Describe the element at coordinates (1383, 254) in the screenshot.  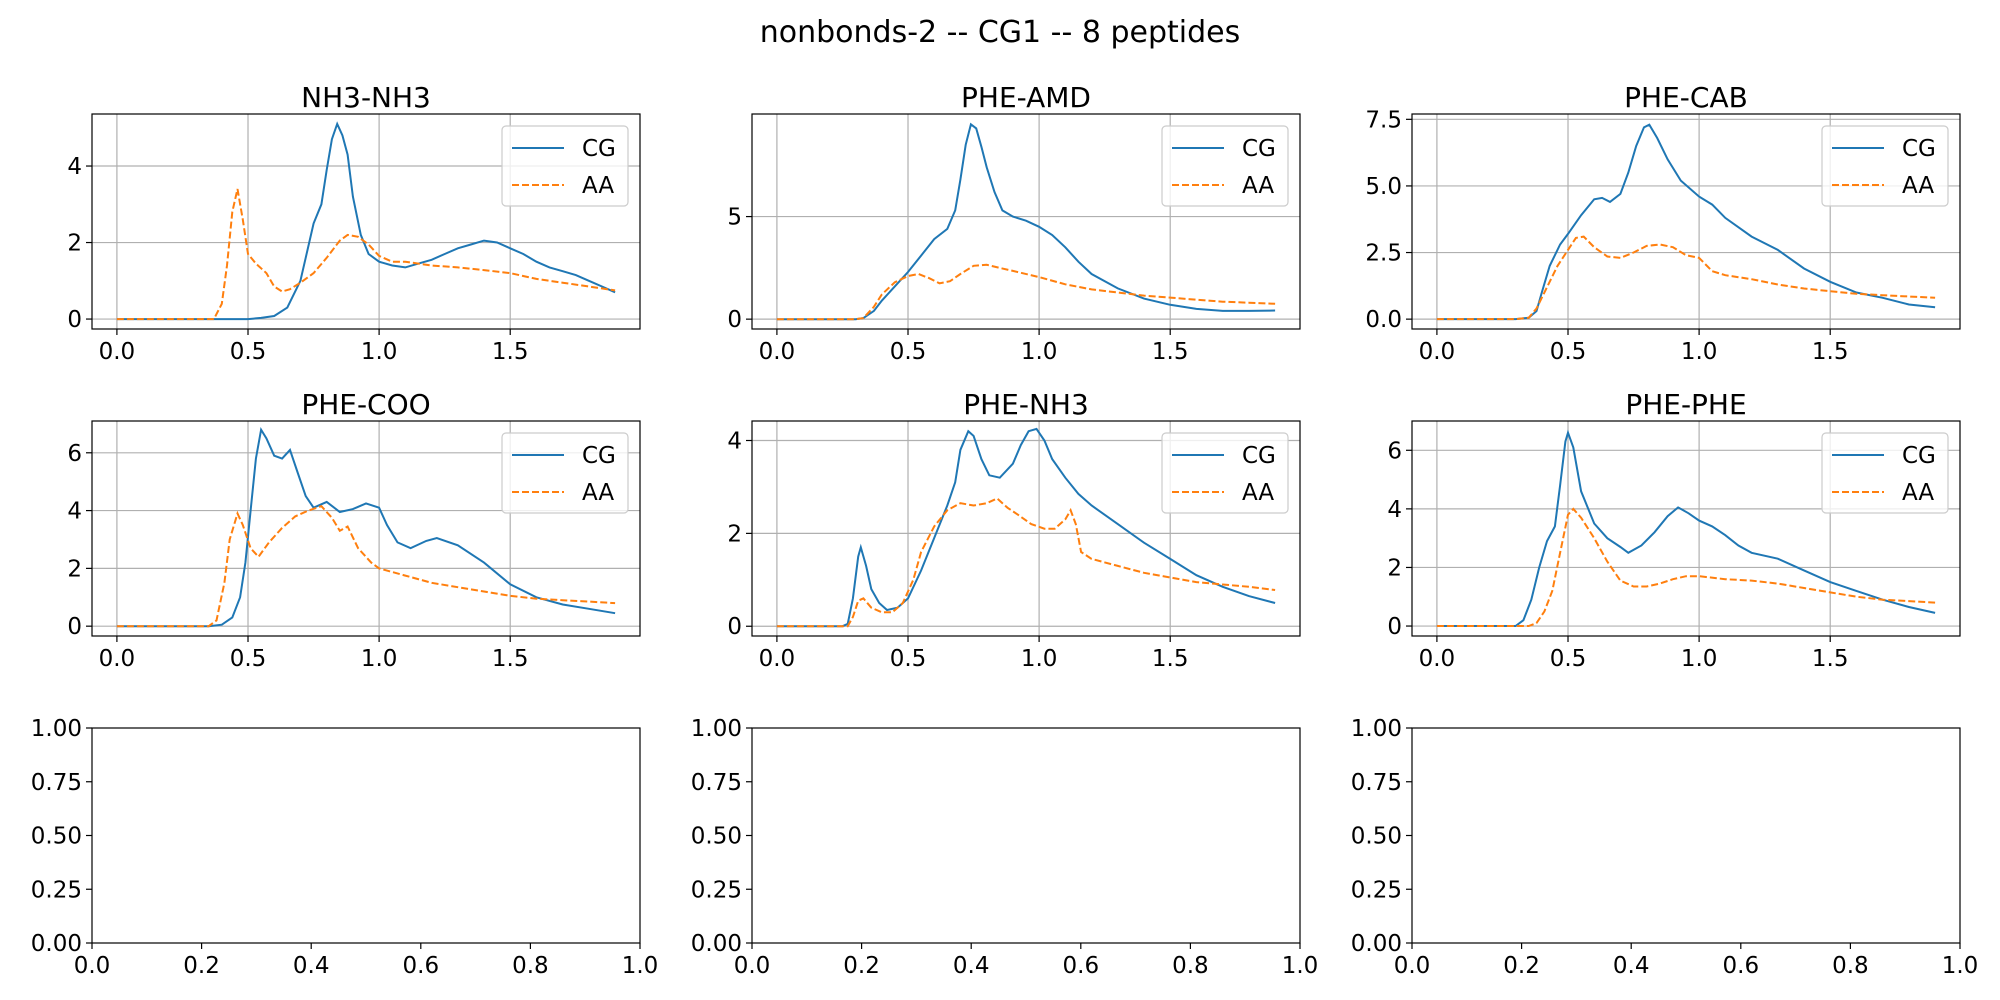
I see `y-tick-label: 2.5` at that location.